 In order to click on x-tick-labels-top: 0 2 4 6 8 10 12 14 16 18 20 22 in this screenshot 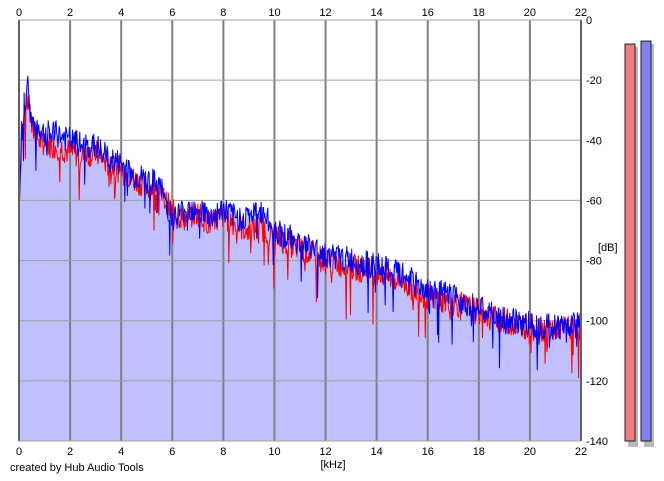, I will do `click(301, 13)`.